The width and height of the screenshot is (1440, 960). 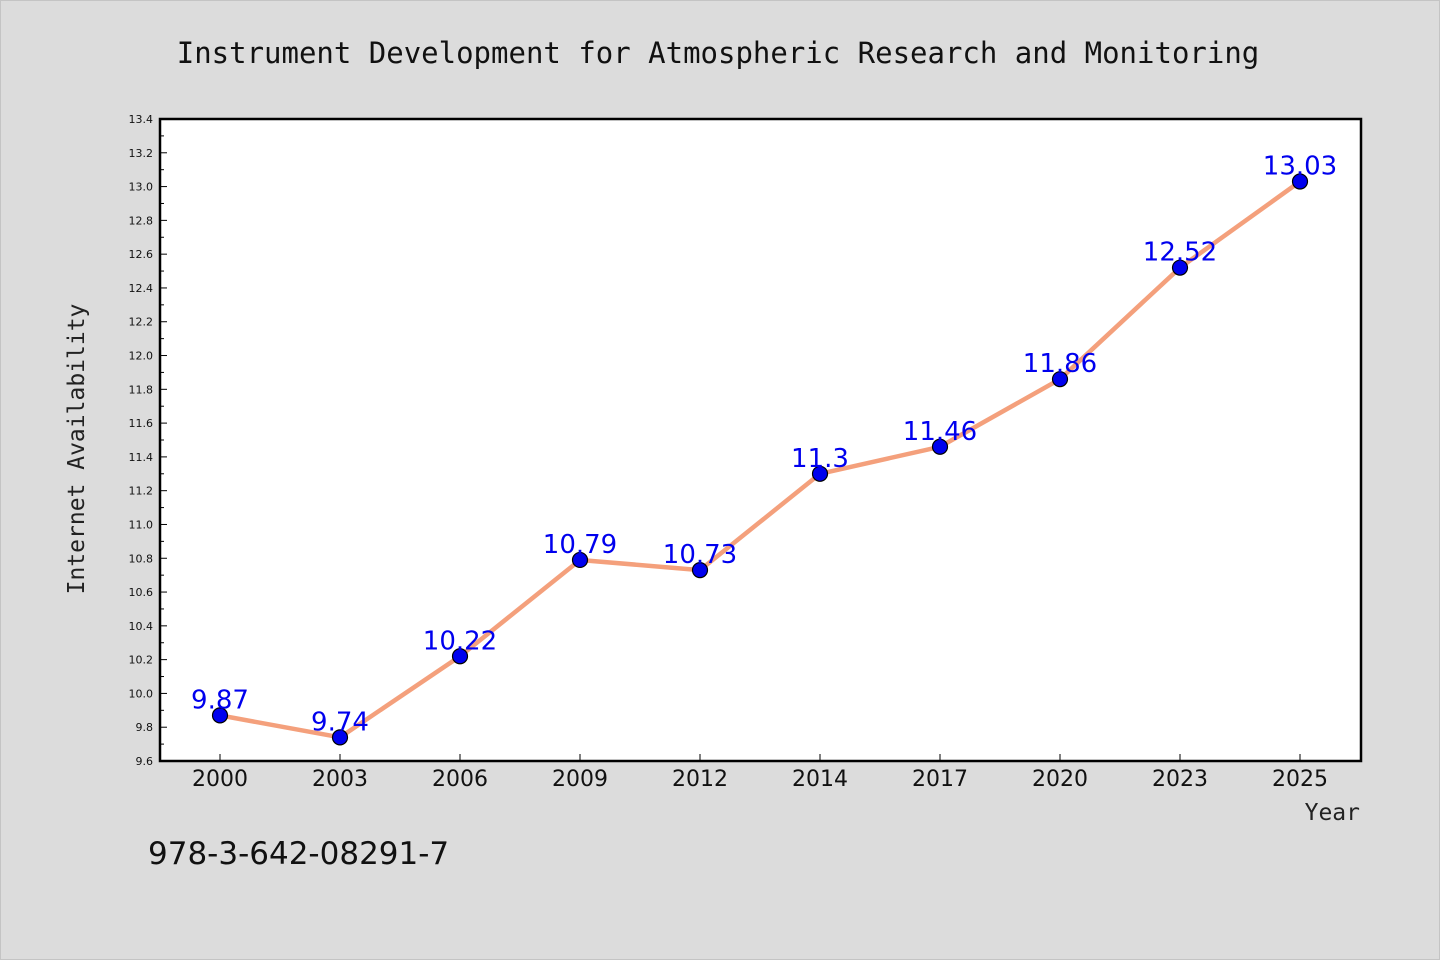 What do you see at coordinates (141, 153) in the screenshot?
I see `y-tick-label: 13.2` at bounding box center [141, 153].